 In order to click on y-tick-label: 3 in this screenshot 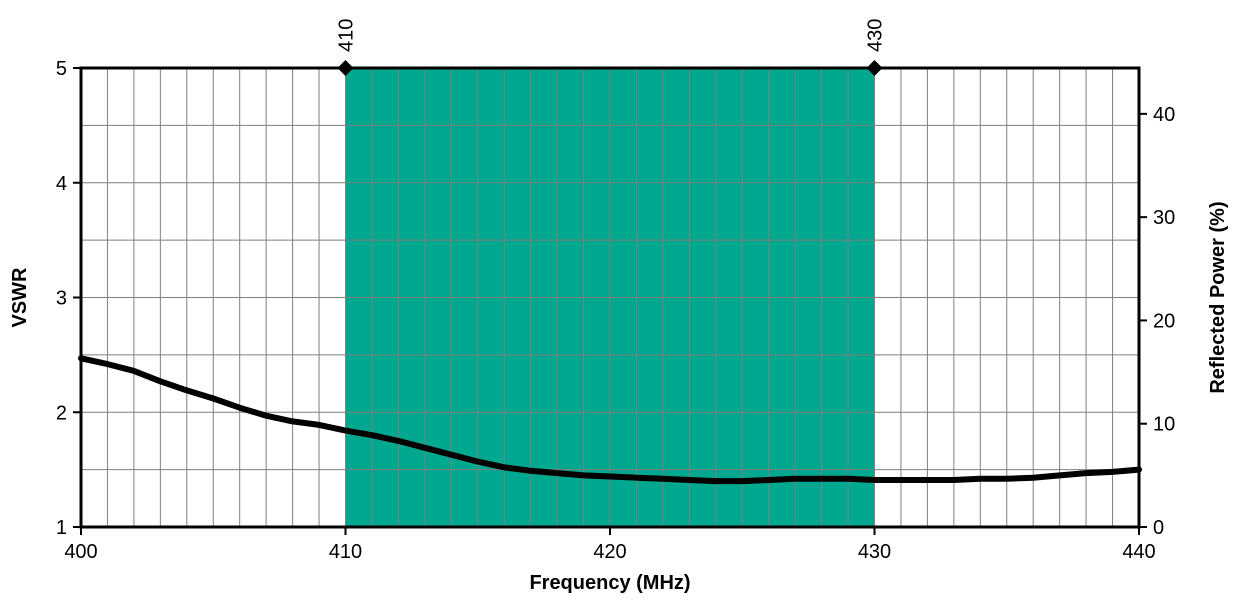, I will do `click(61, 299)`.